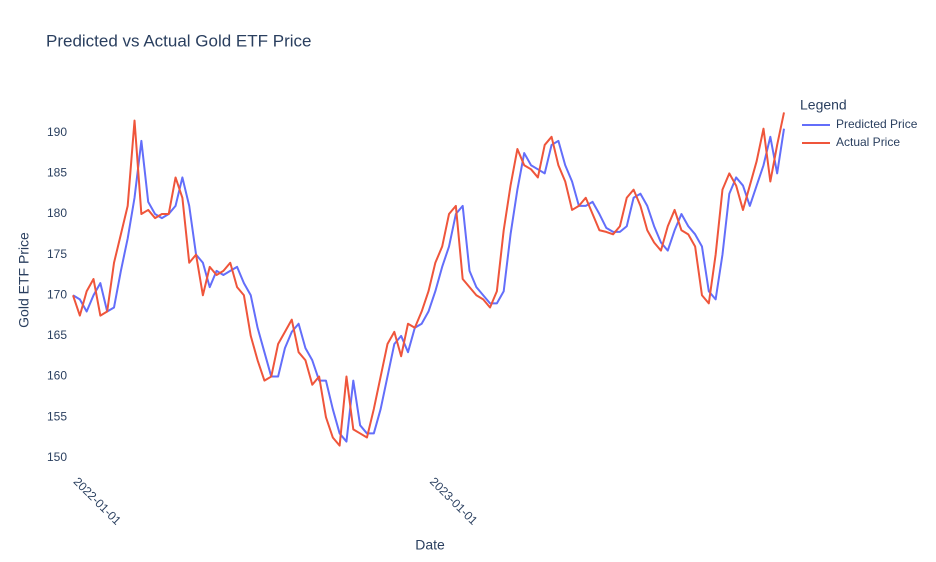 The width and height of the screenshot is (936, 562). I want to click on y-axis-label: Gold ETF Price, so click(24, 280).